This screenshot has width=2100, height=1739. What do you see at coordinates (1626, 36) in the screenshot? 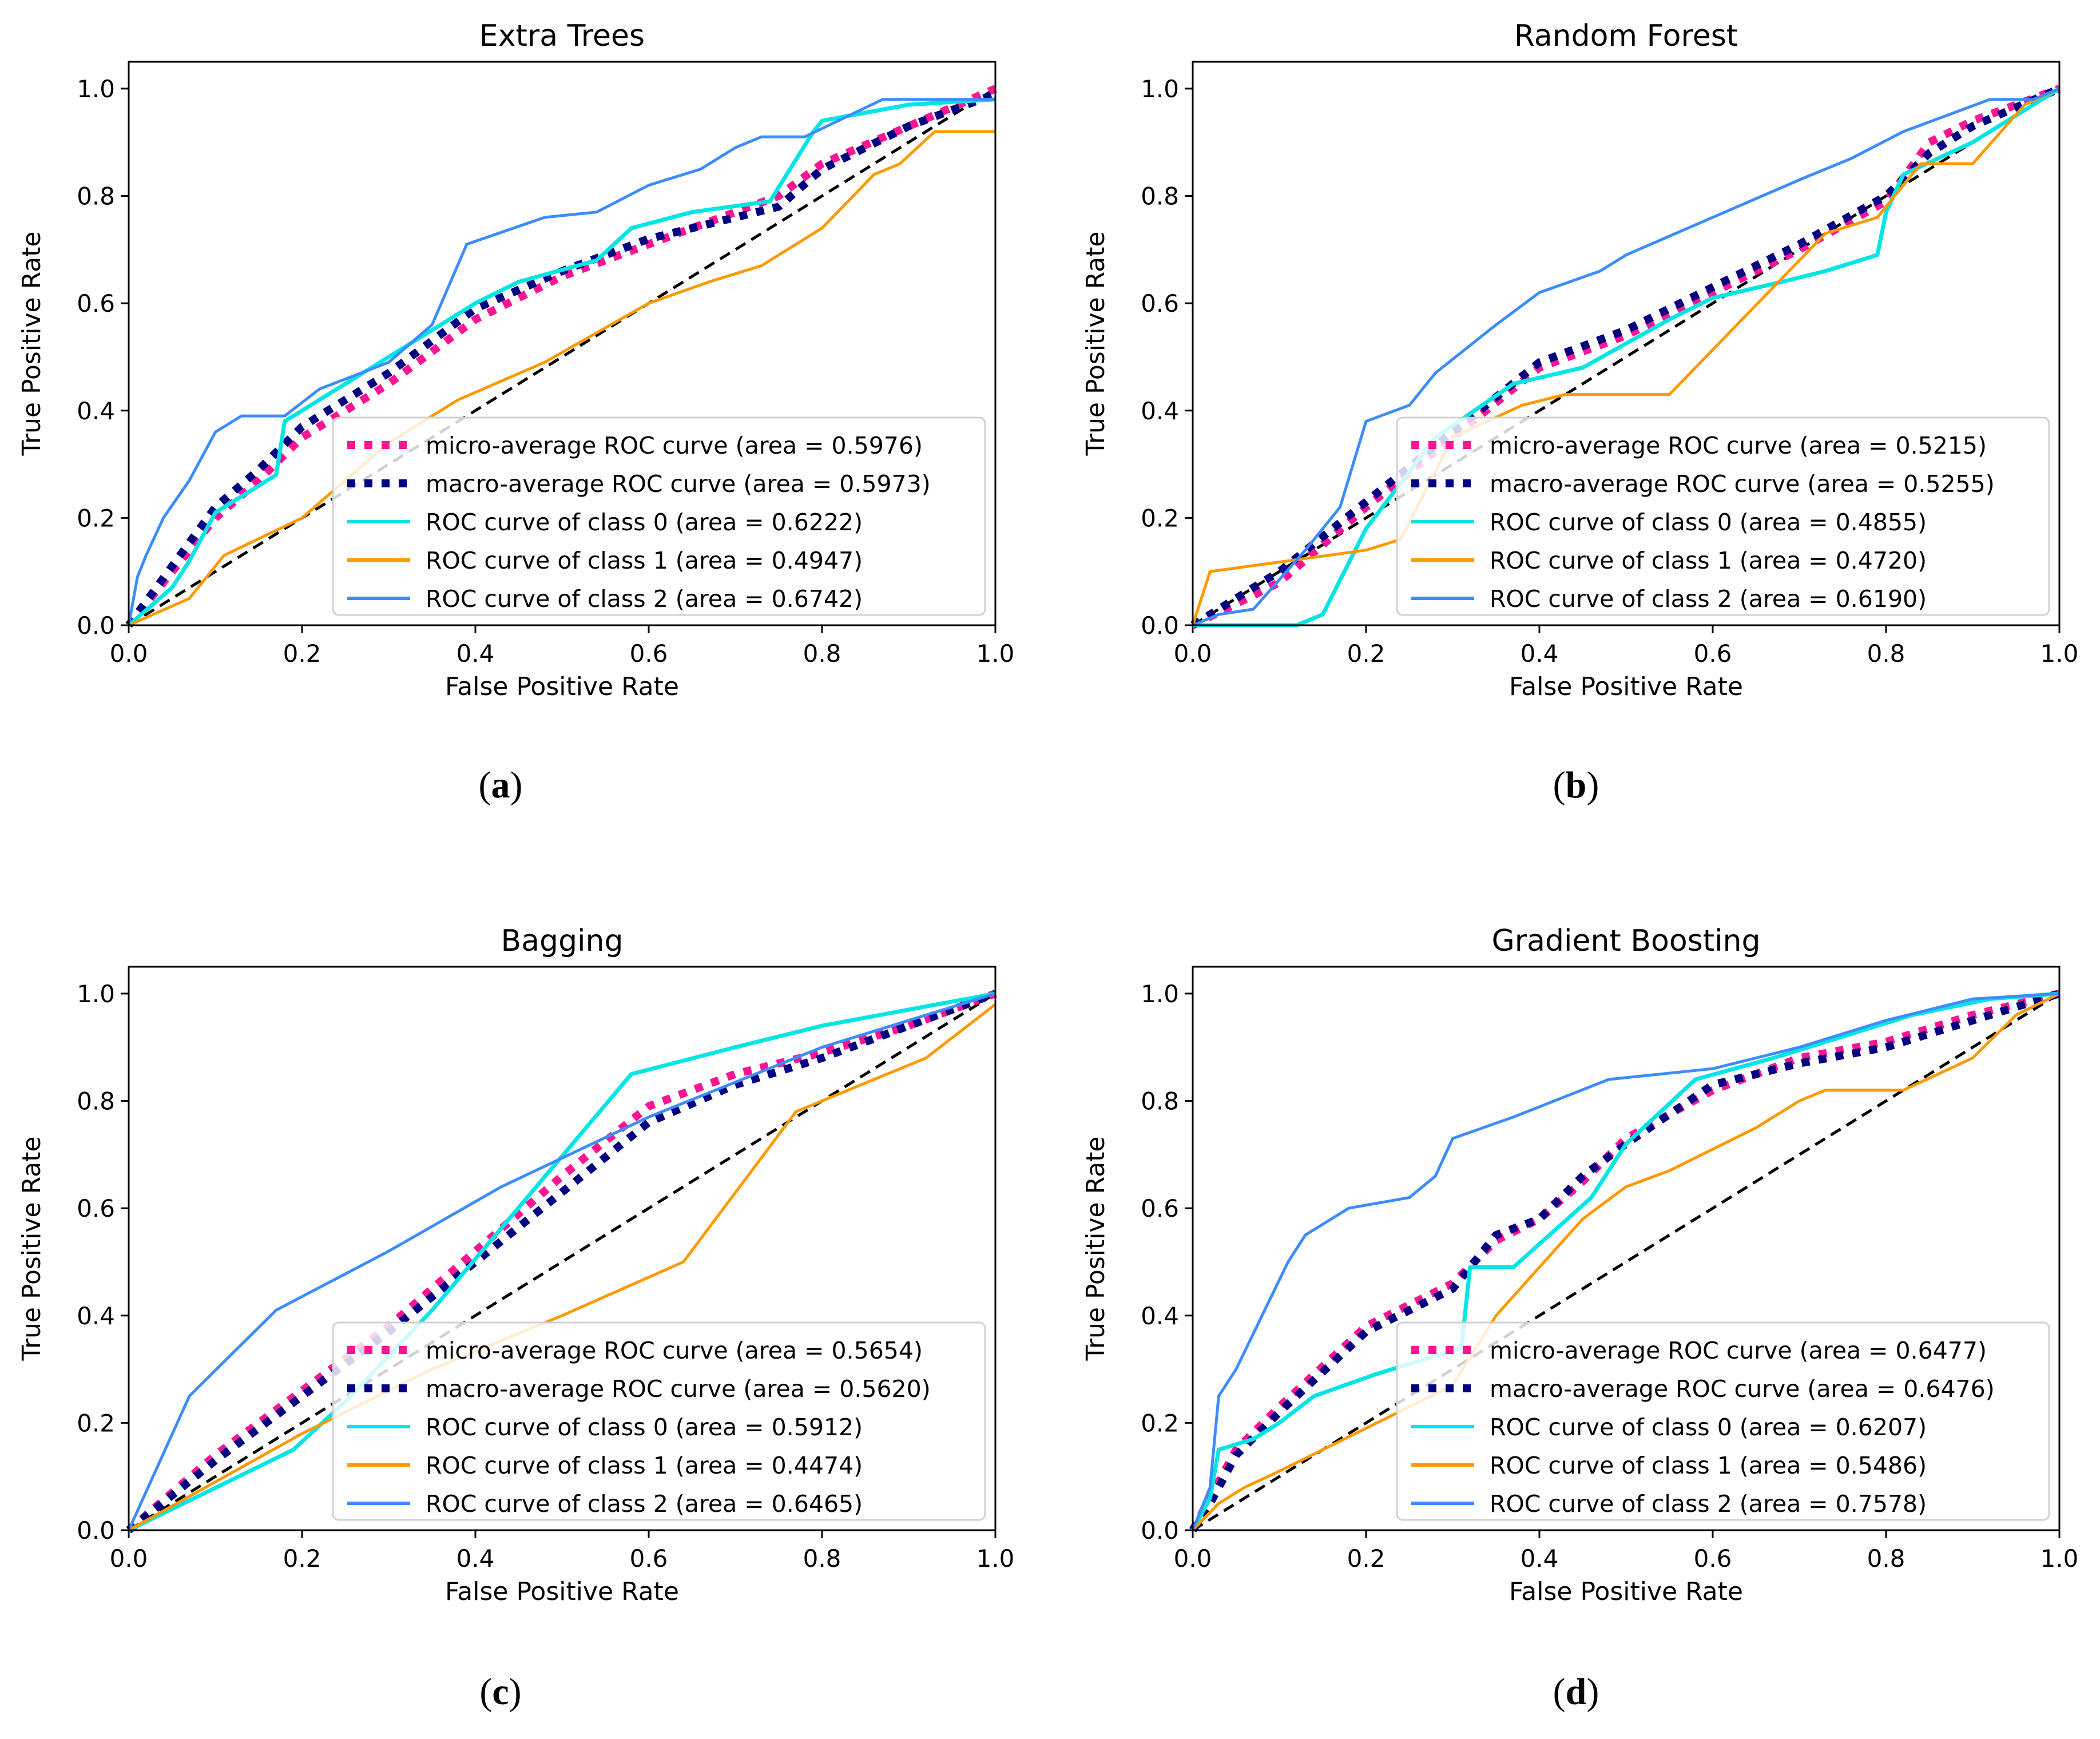
I see `chart-title: Random Forest` at bounding box center [1626, 36].